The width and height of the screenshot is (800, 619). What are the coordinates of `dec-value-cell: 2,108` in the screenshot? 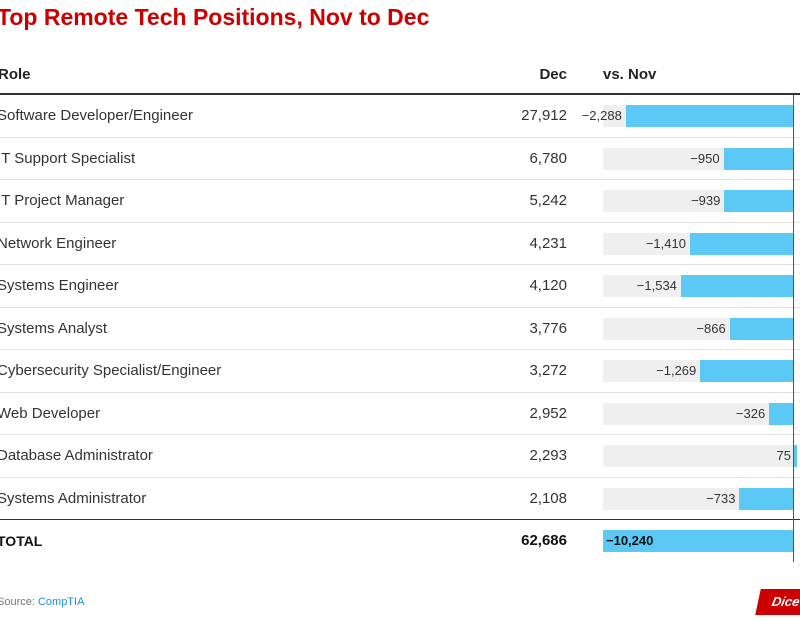 It's located at (548, 498).